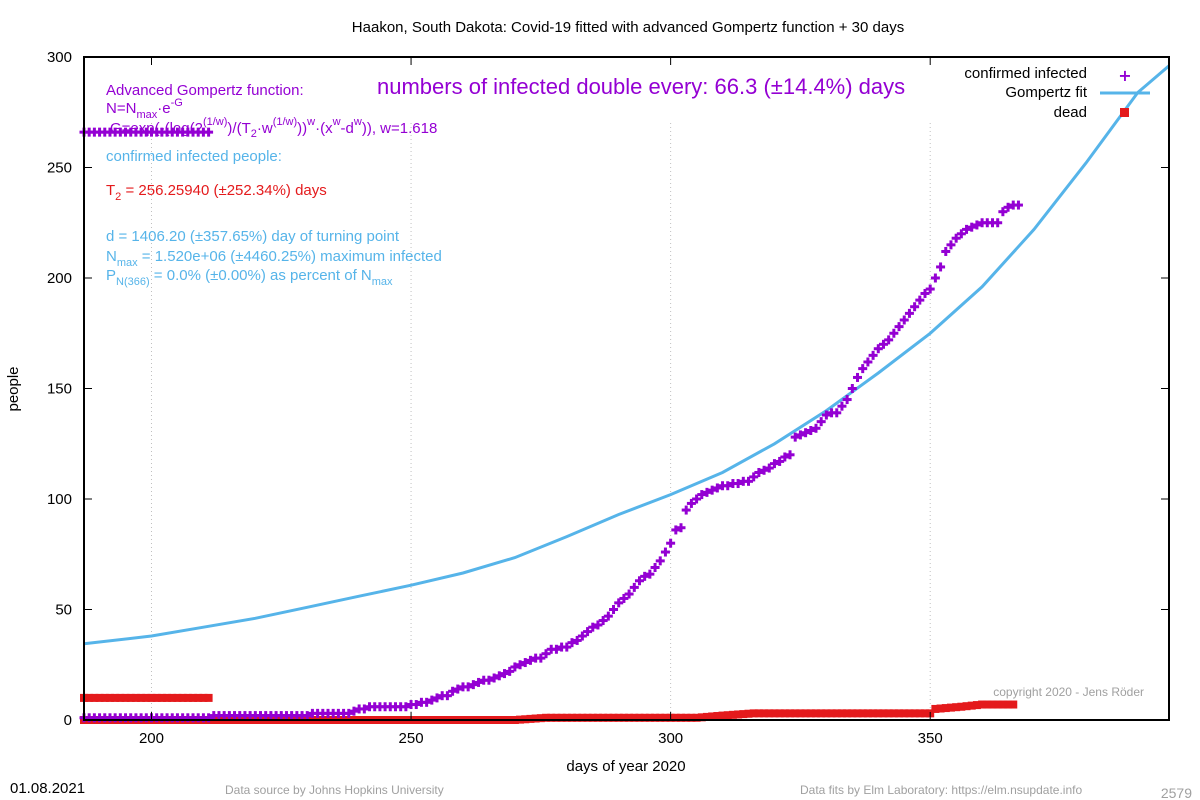  Describe the element at coordinates (144, 109) in the screenshot. I see `formula-n: N=Nmax·e-G` at that location.